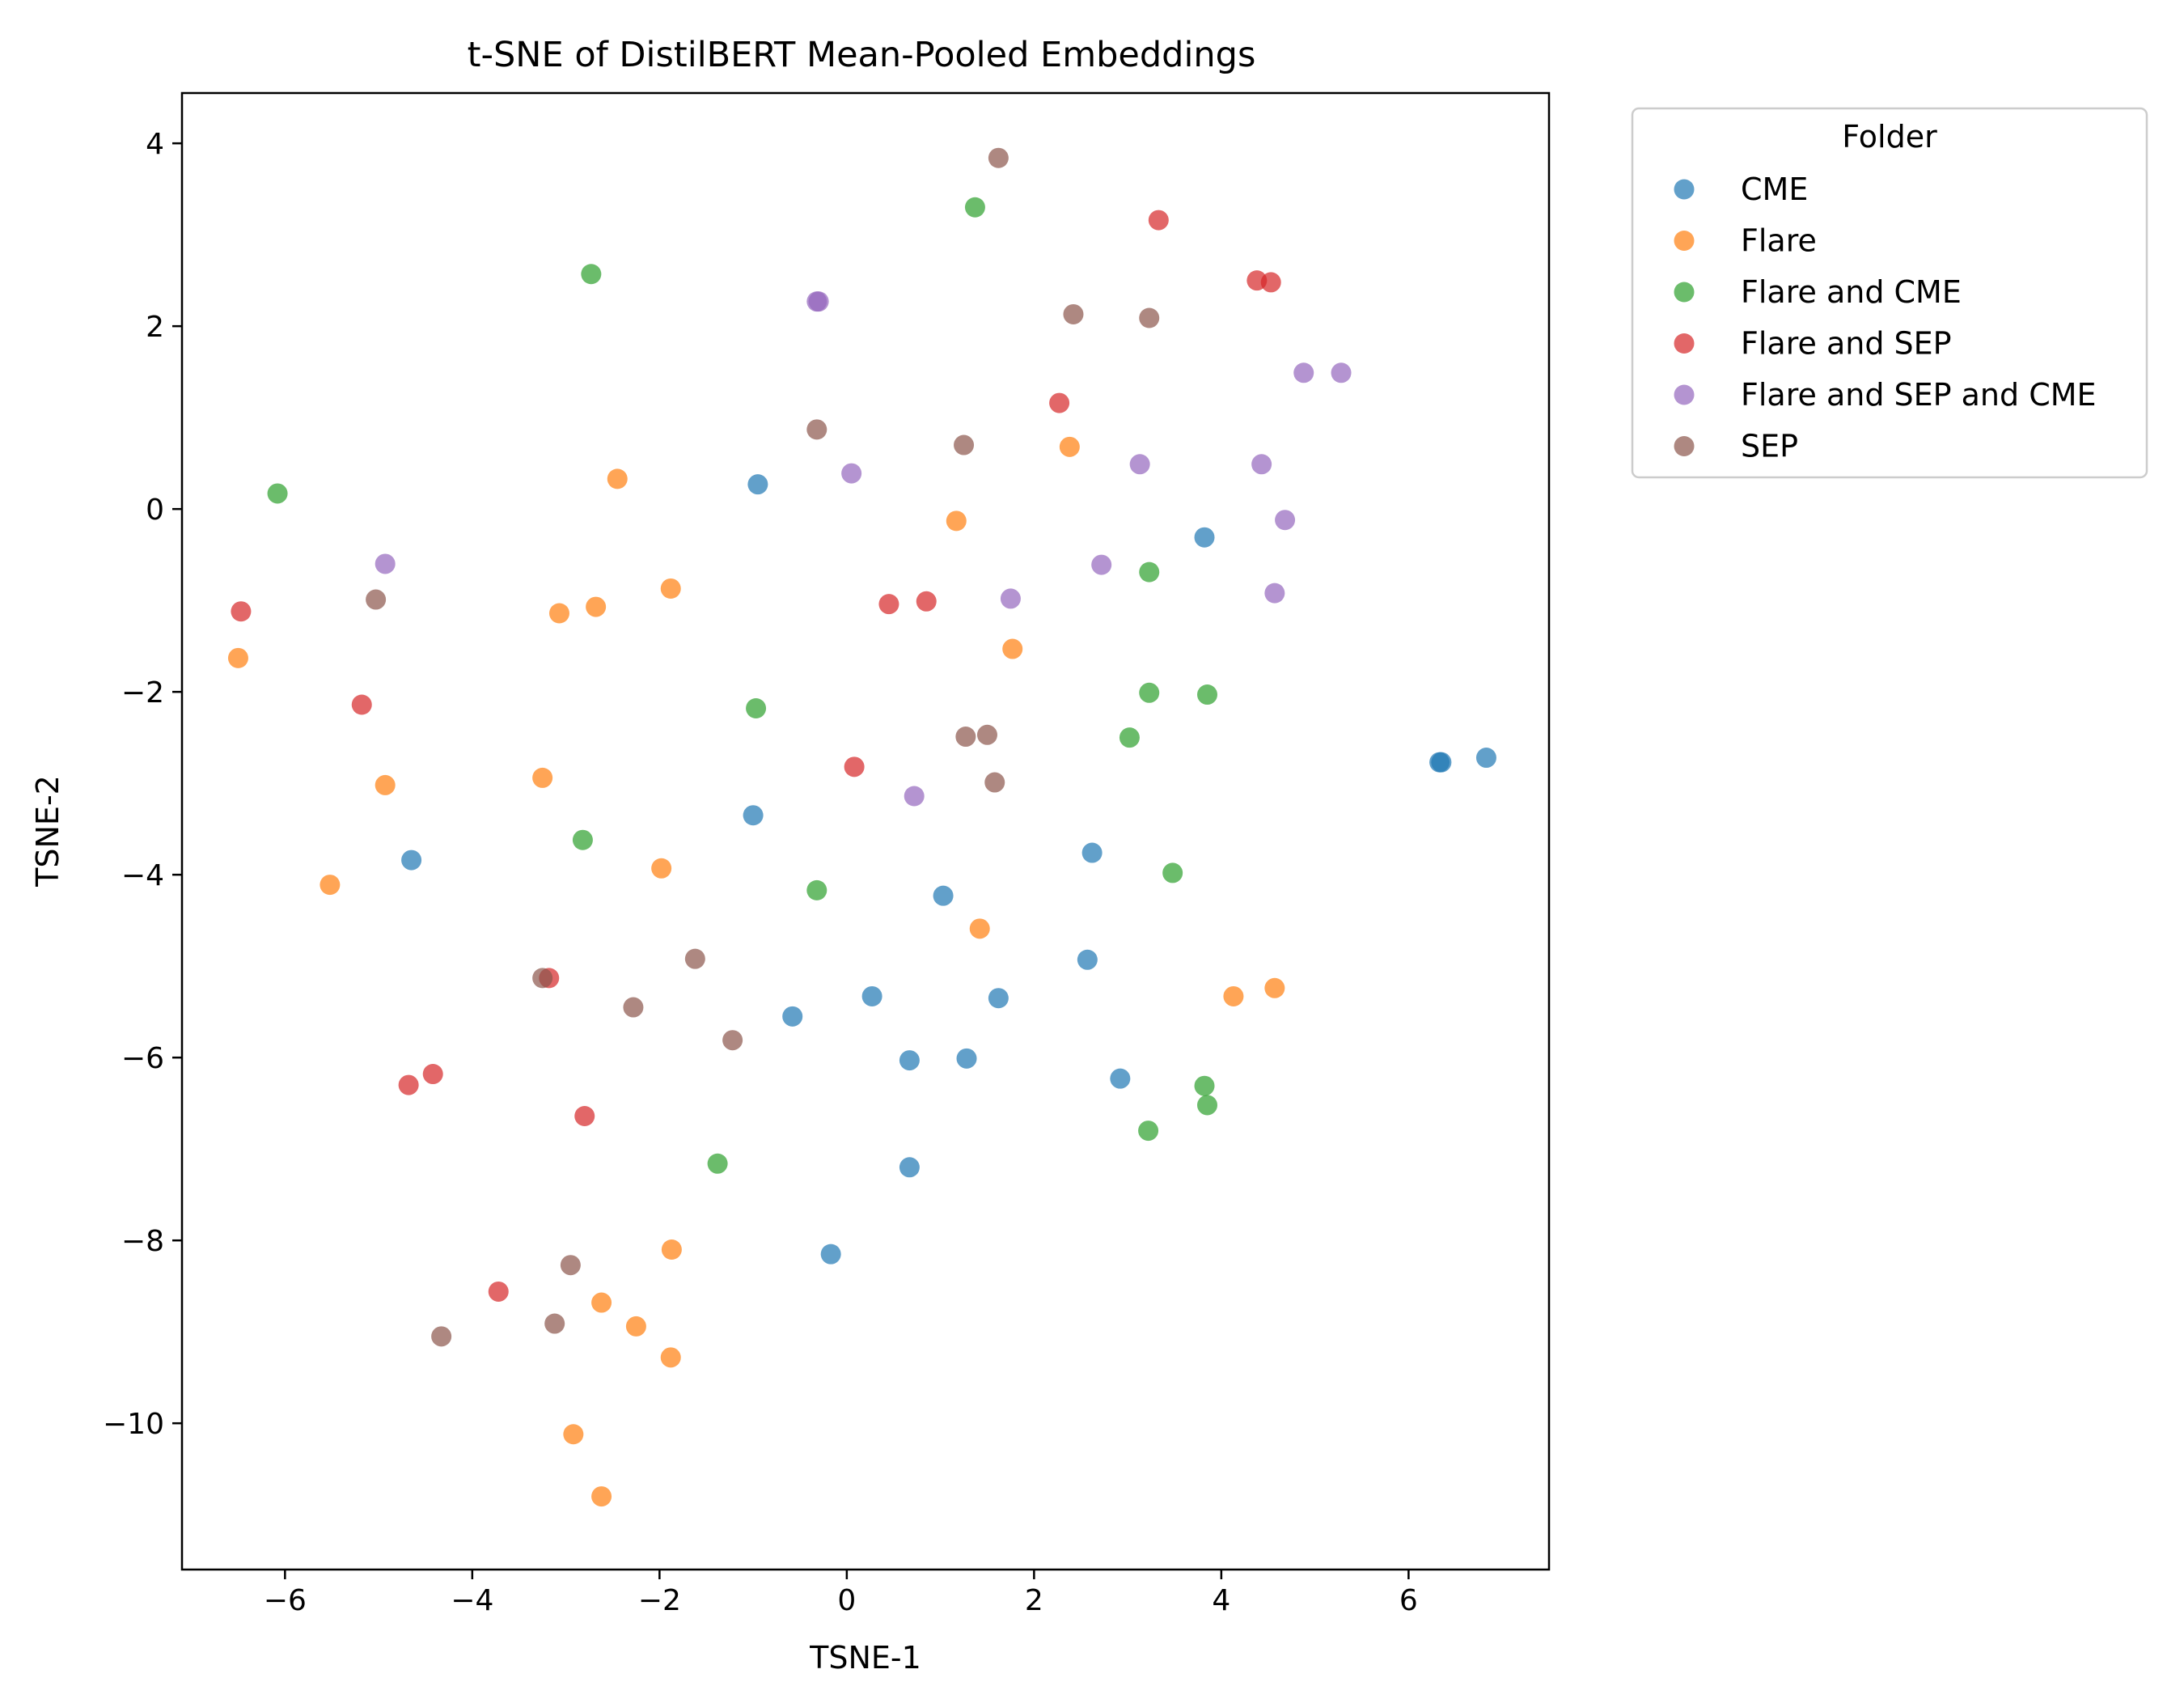  I want to click on legend-label: CME, so click(1774, 189).